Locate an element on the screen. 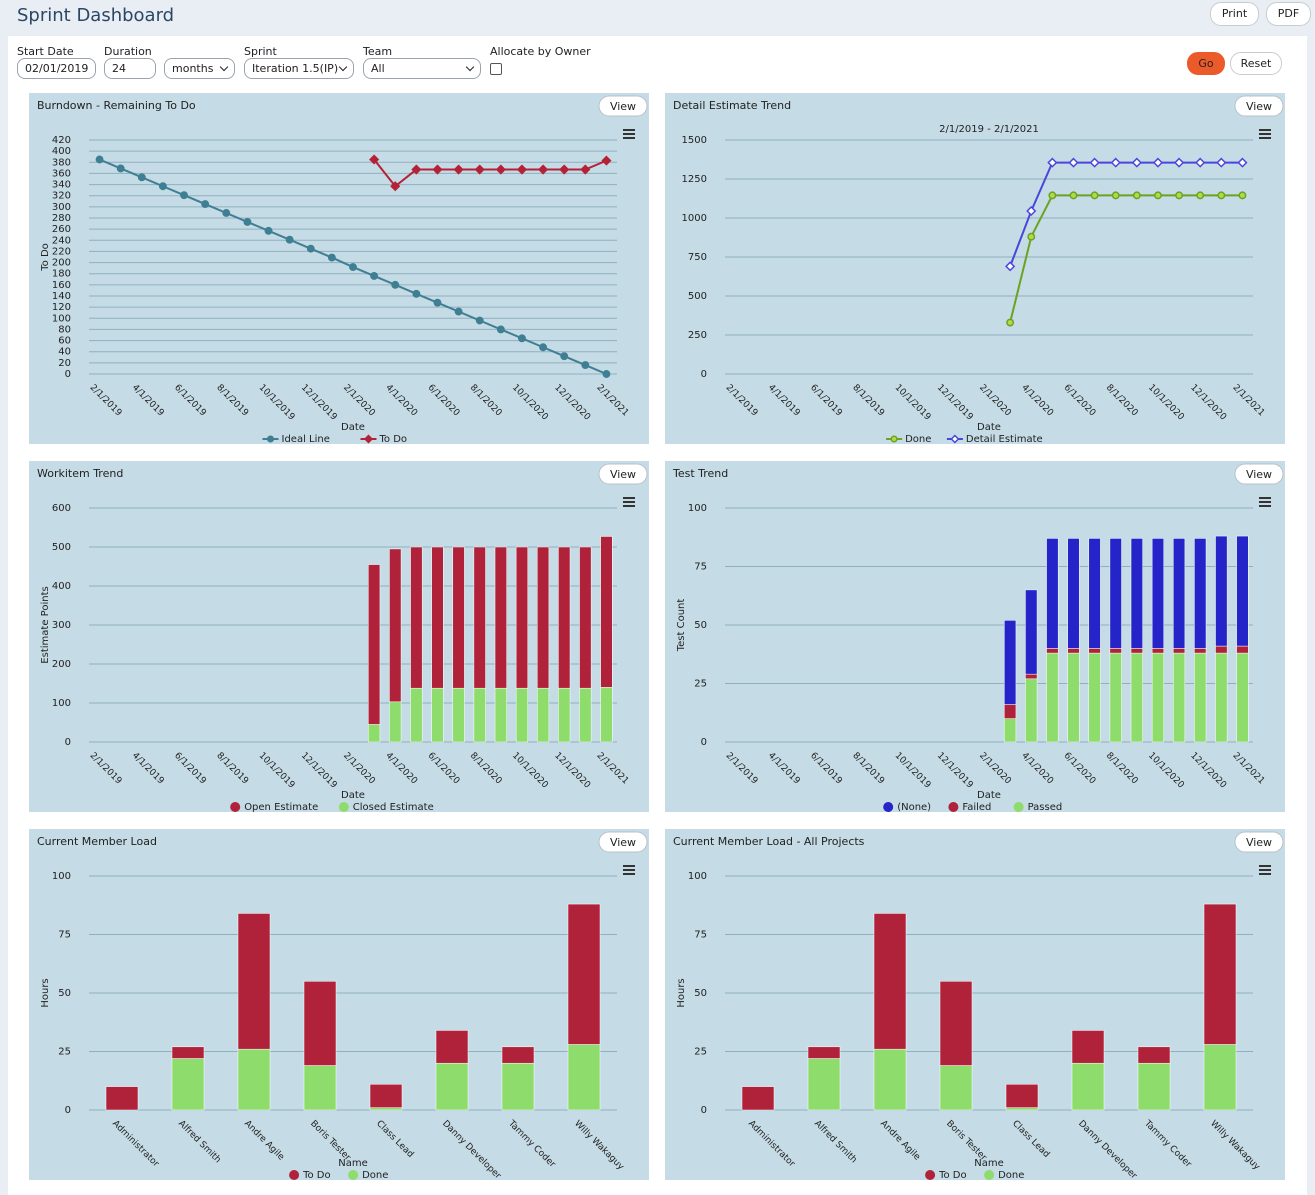 The height and width of the screenshot is (1195, 1315). start-date-input: 02/01/2019 is located at coordinates (56, 68).